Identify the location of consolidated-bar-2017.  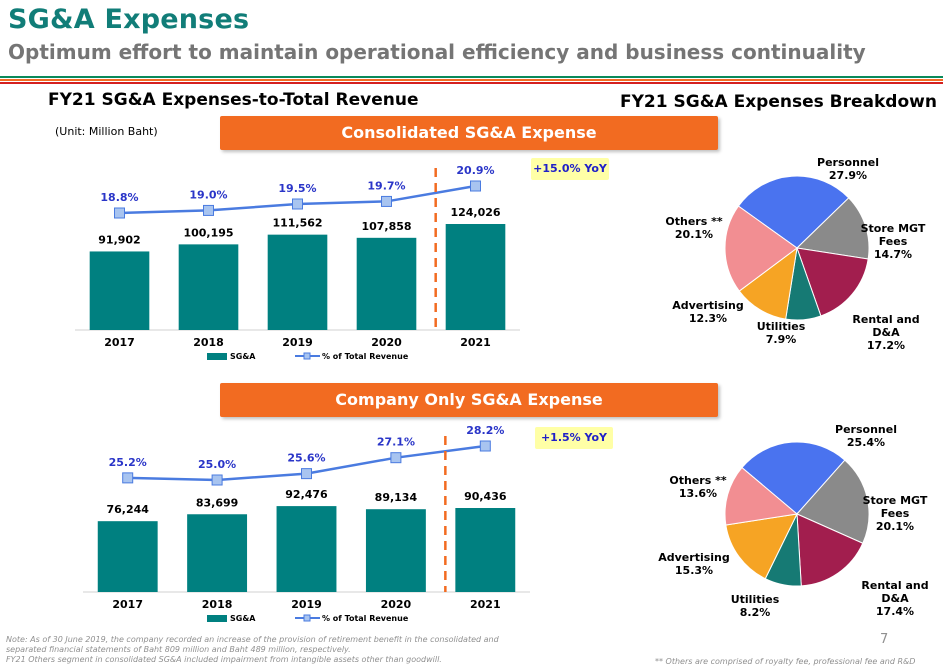
(119, 290).